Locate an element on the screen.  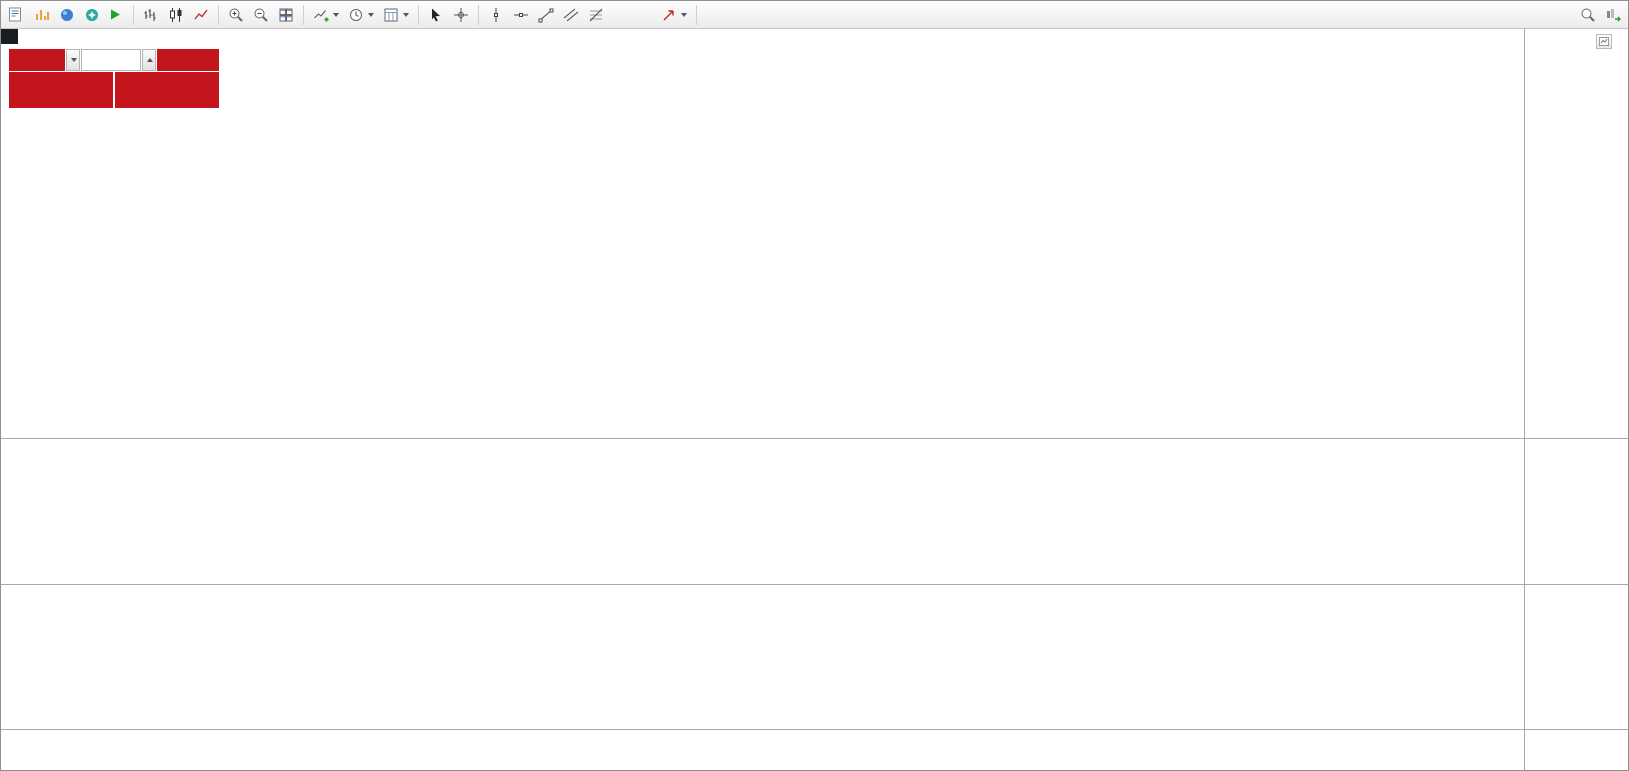
tile-windows-button is located at coordinates (286, 15).